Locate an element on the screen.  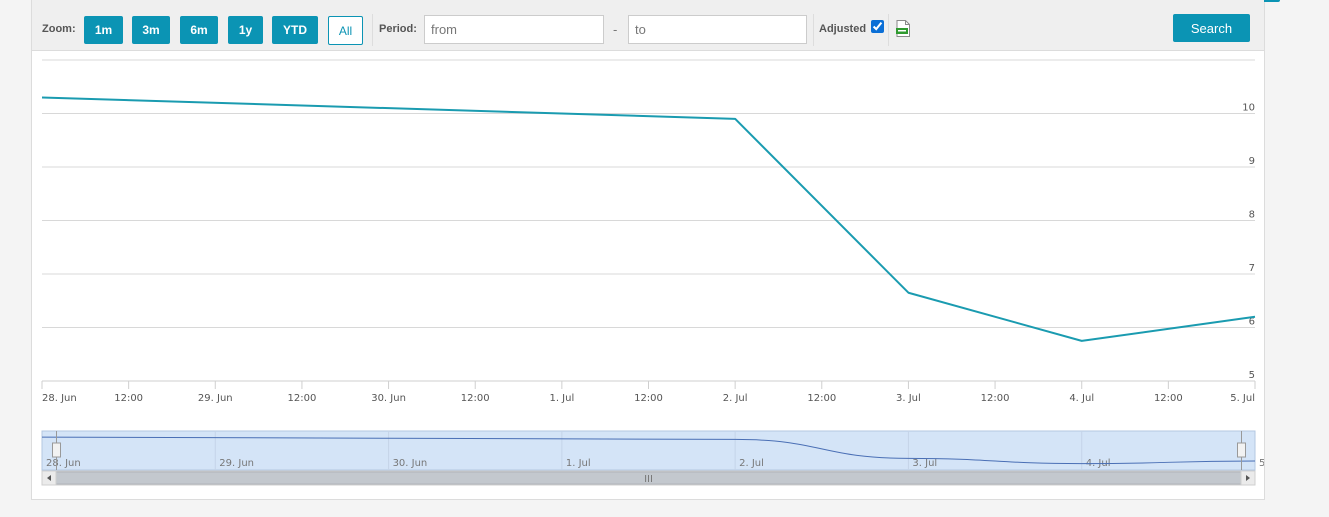
navigator-right-handle is located at coordinates (1241, 450).